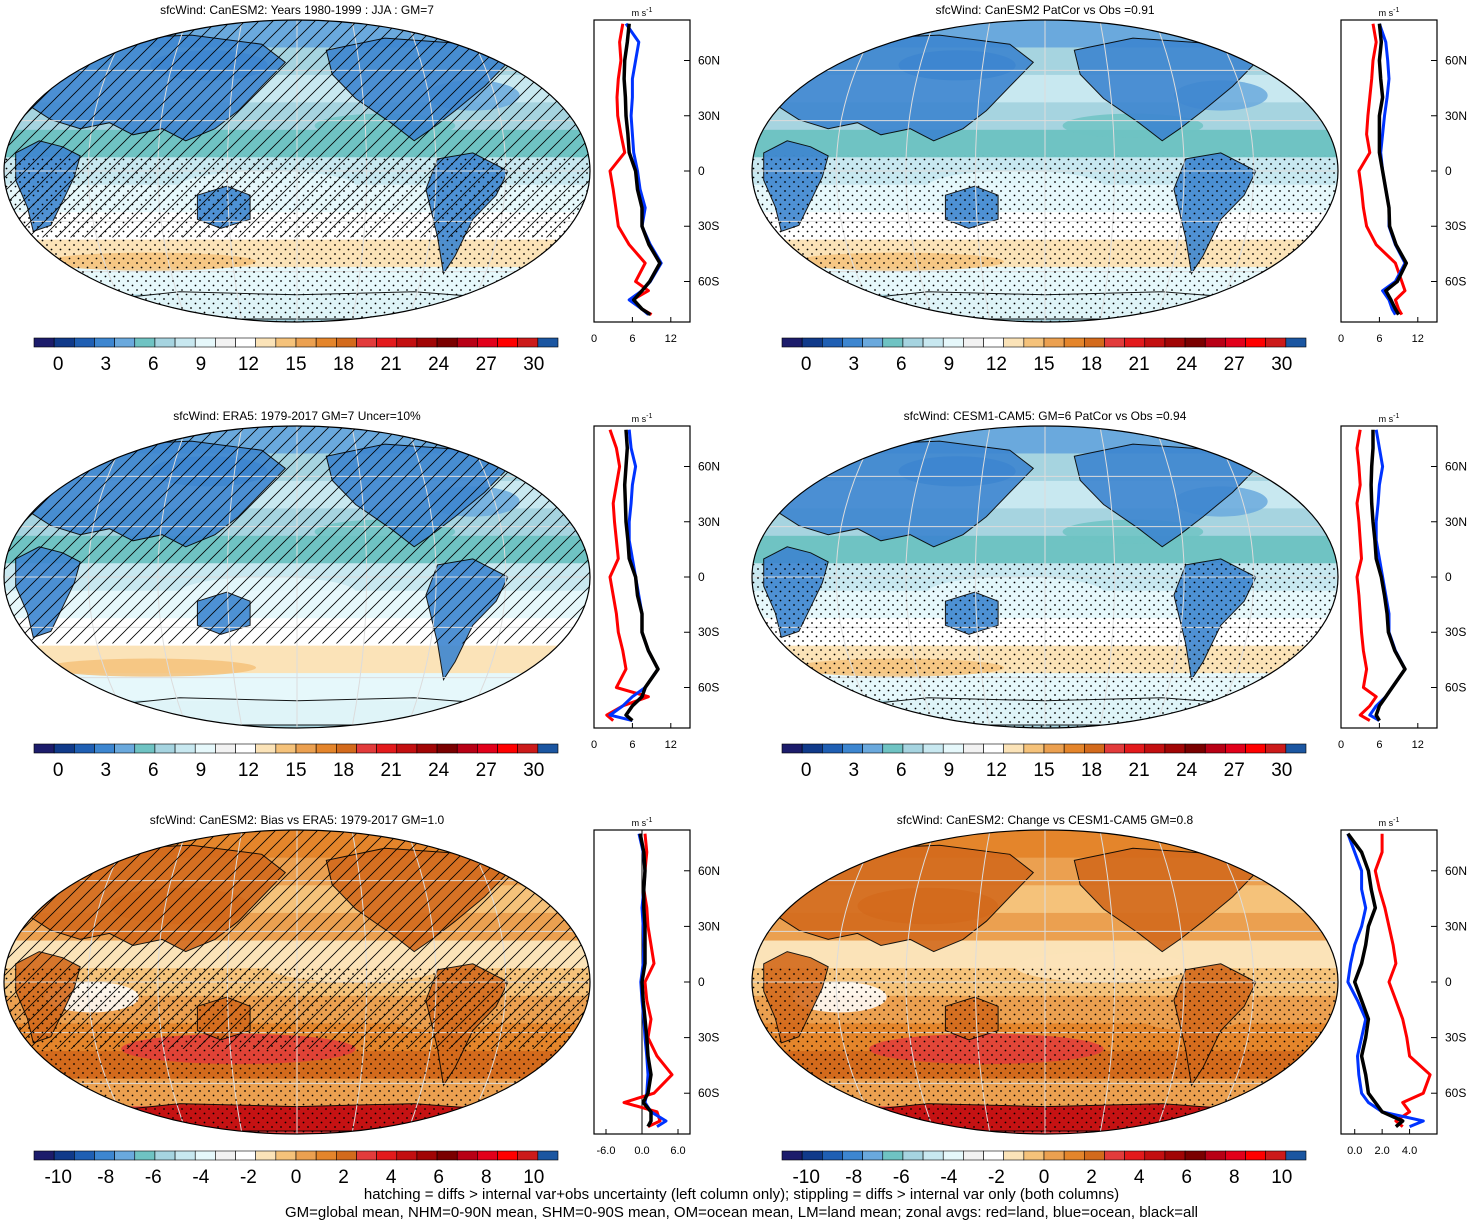 This screenshot has height=1221, width=1483. I want to click on colorbar-tick-label: 12, so click(996, 364).